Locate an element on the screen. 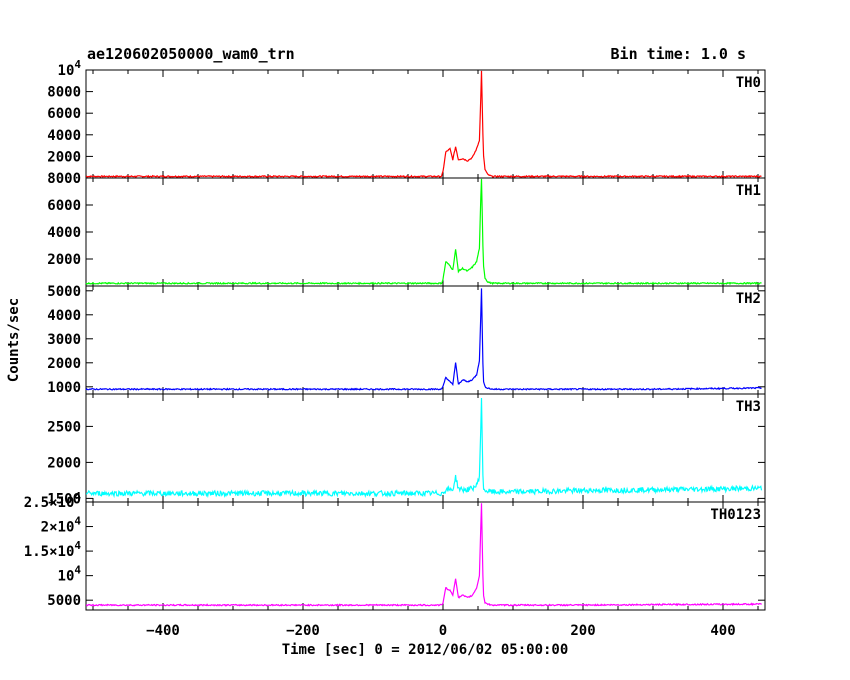 Image resolution: width=850 pixels, height=680 pixels. series-line-th1 is located at coordinates (423, 232).